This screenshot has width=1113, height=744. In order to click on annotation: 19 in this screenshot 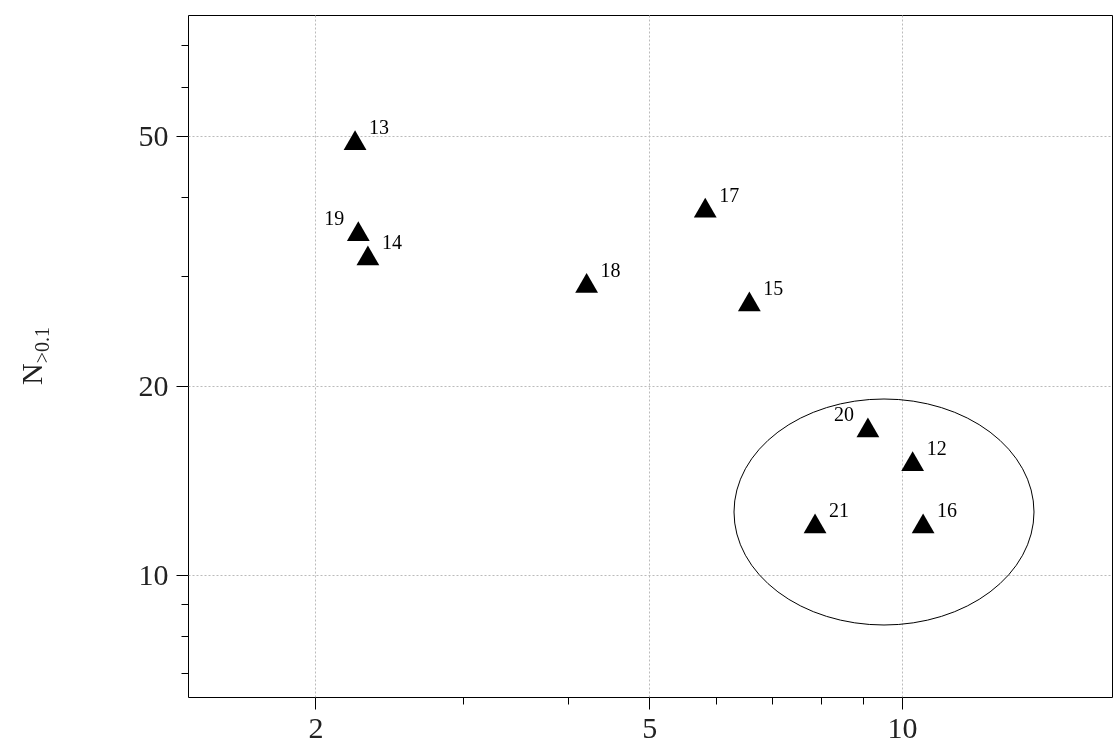, I will do `click(334, 218)`.